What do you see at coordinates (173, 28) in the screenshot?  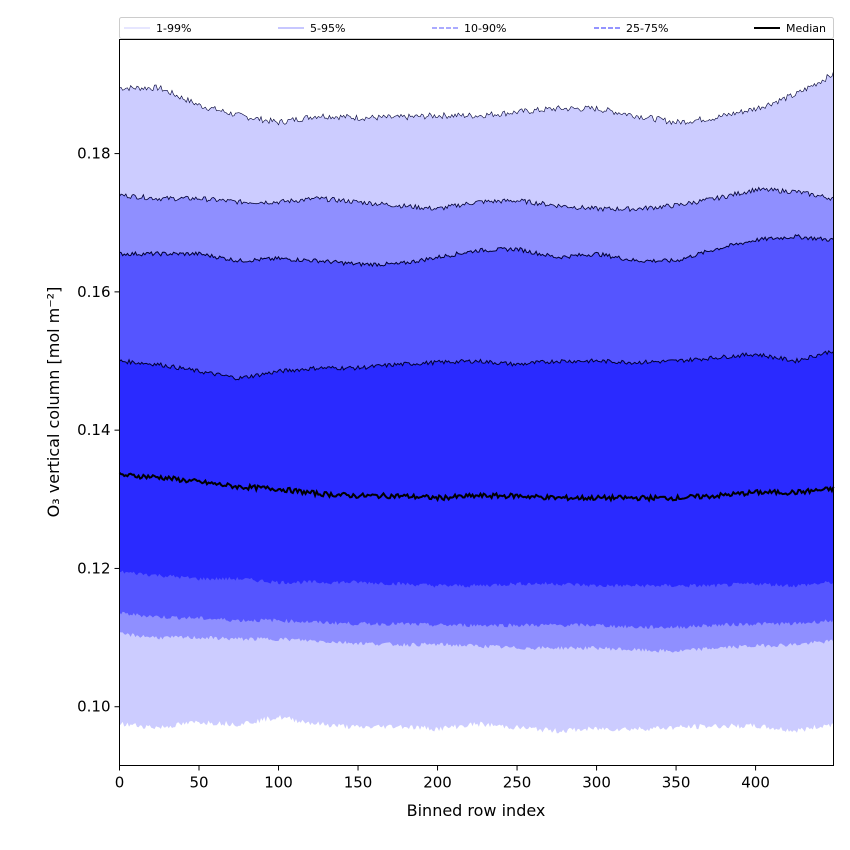 I see `legend-label: 1-99%` at bounding box center [173, 28].